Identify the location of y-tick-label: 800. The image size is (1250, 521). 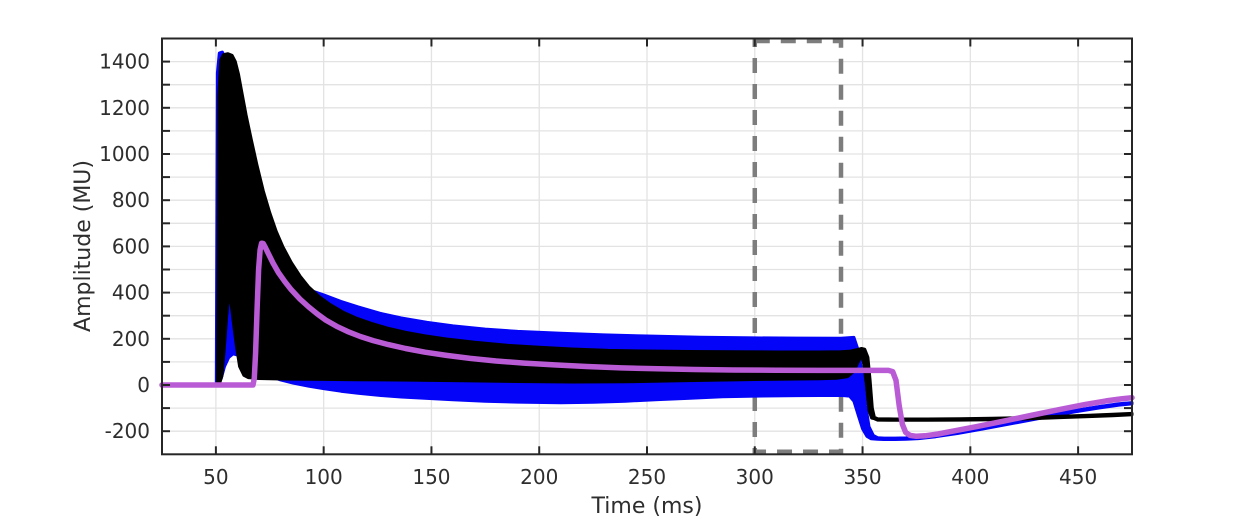
(131, 200).